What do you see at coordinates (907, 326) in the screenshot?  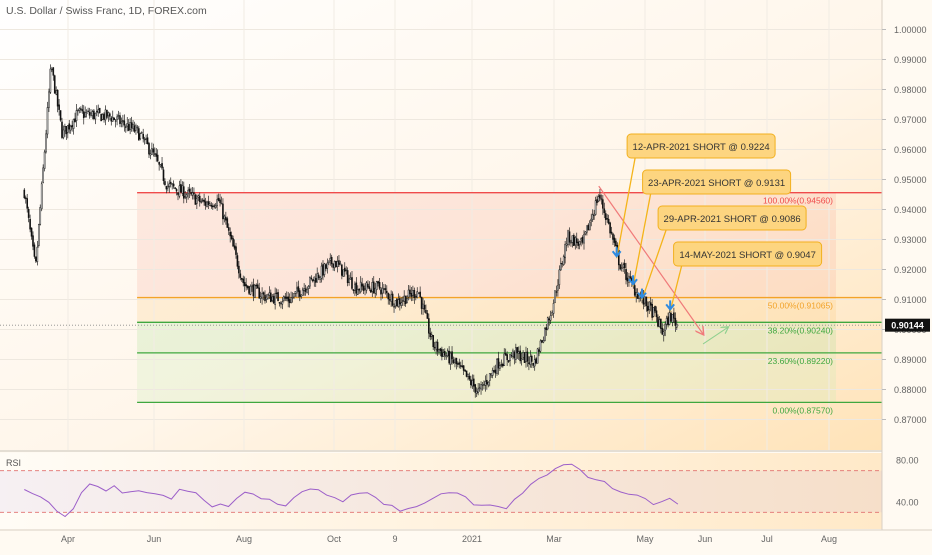 I see `current-price-label: 0.90144` at bounding box center [907, 326].